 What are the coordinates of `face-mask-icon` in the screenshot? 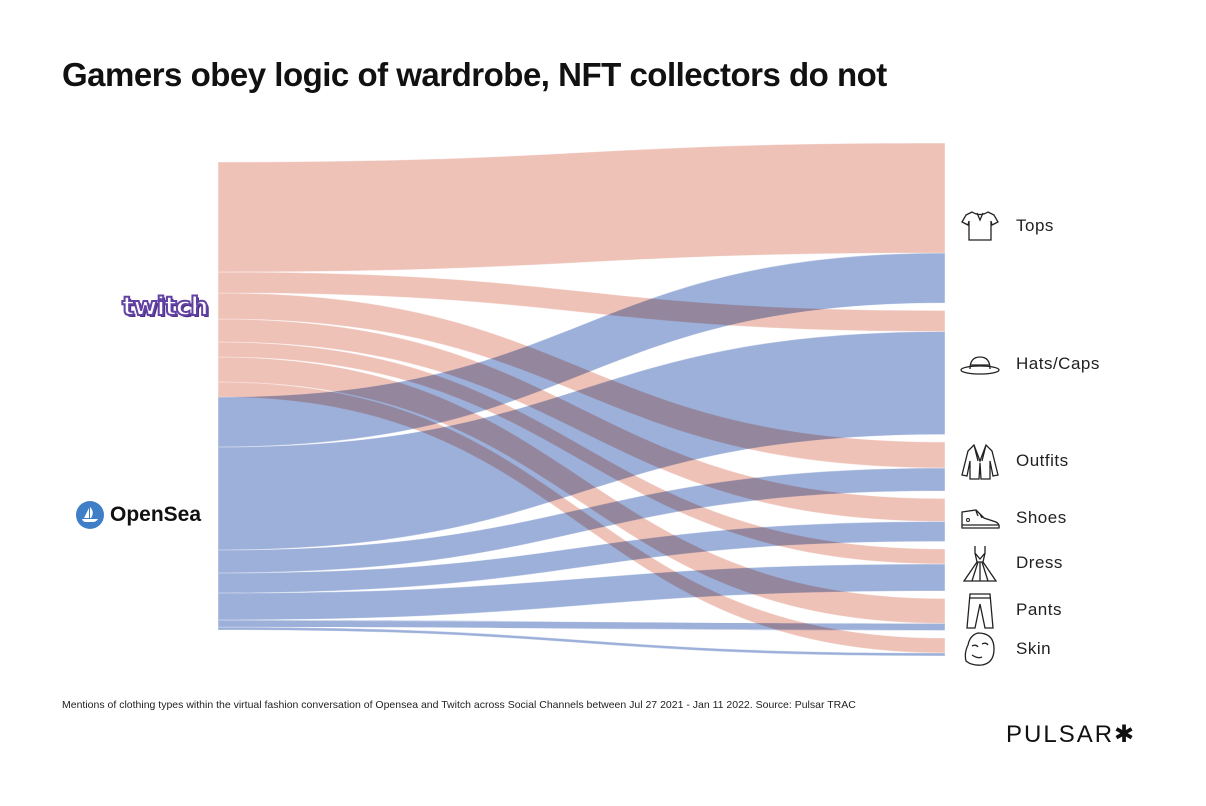 It's located at (979, 649).